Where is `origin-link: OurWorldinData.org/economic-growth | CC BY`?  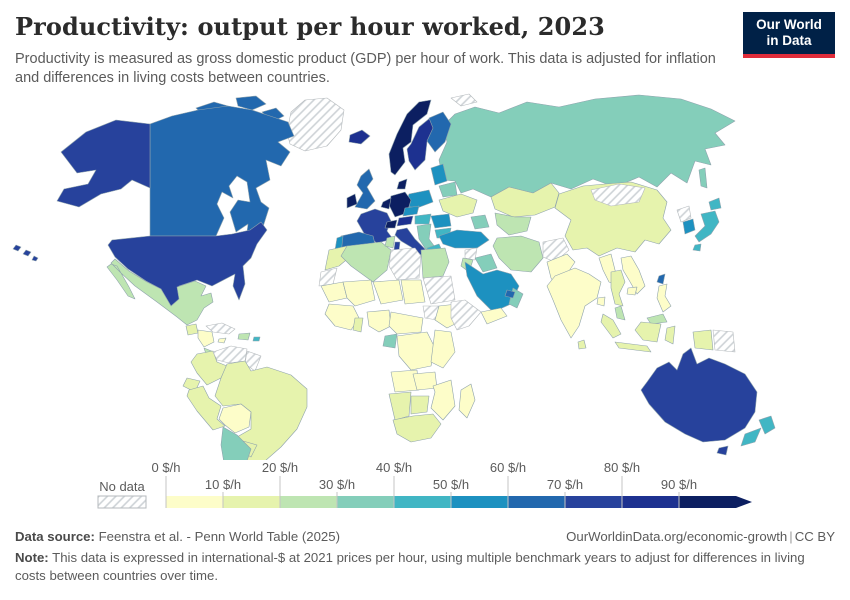
origin-link: OurWorldinData.org/economic-growth | CC BY is located at coordinates (700, 537).